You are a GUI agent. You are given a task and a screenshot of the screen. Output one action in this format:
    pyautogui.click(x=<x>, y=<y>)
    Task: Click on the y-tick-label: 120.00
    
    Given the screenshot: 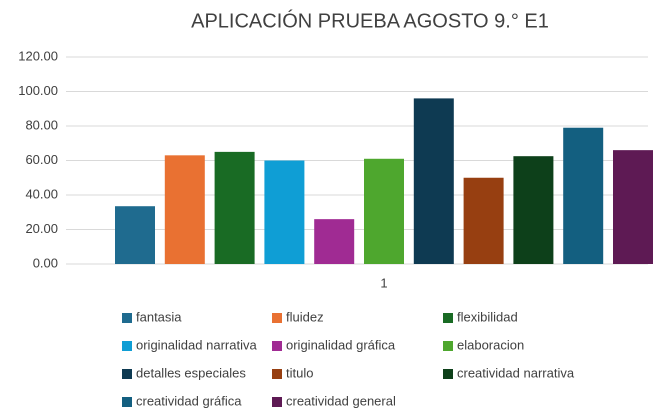 What is the action you would take?
    pyautogui.click(x=38, y=55)
    